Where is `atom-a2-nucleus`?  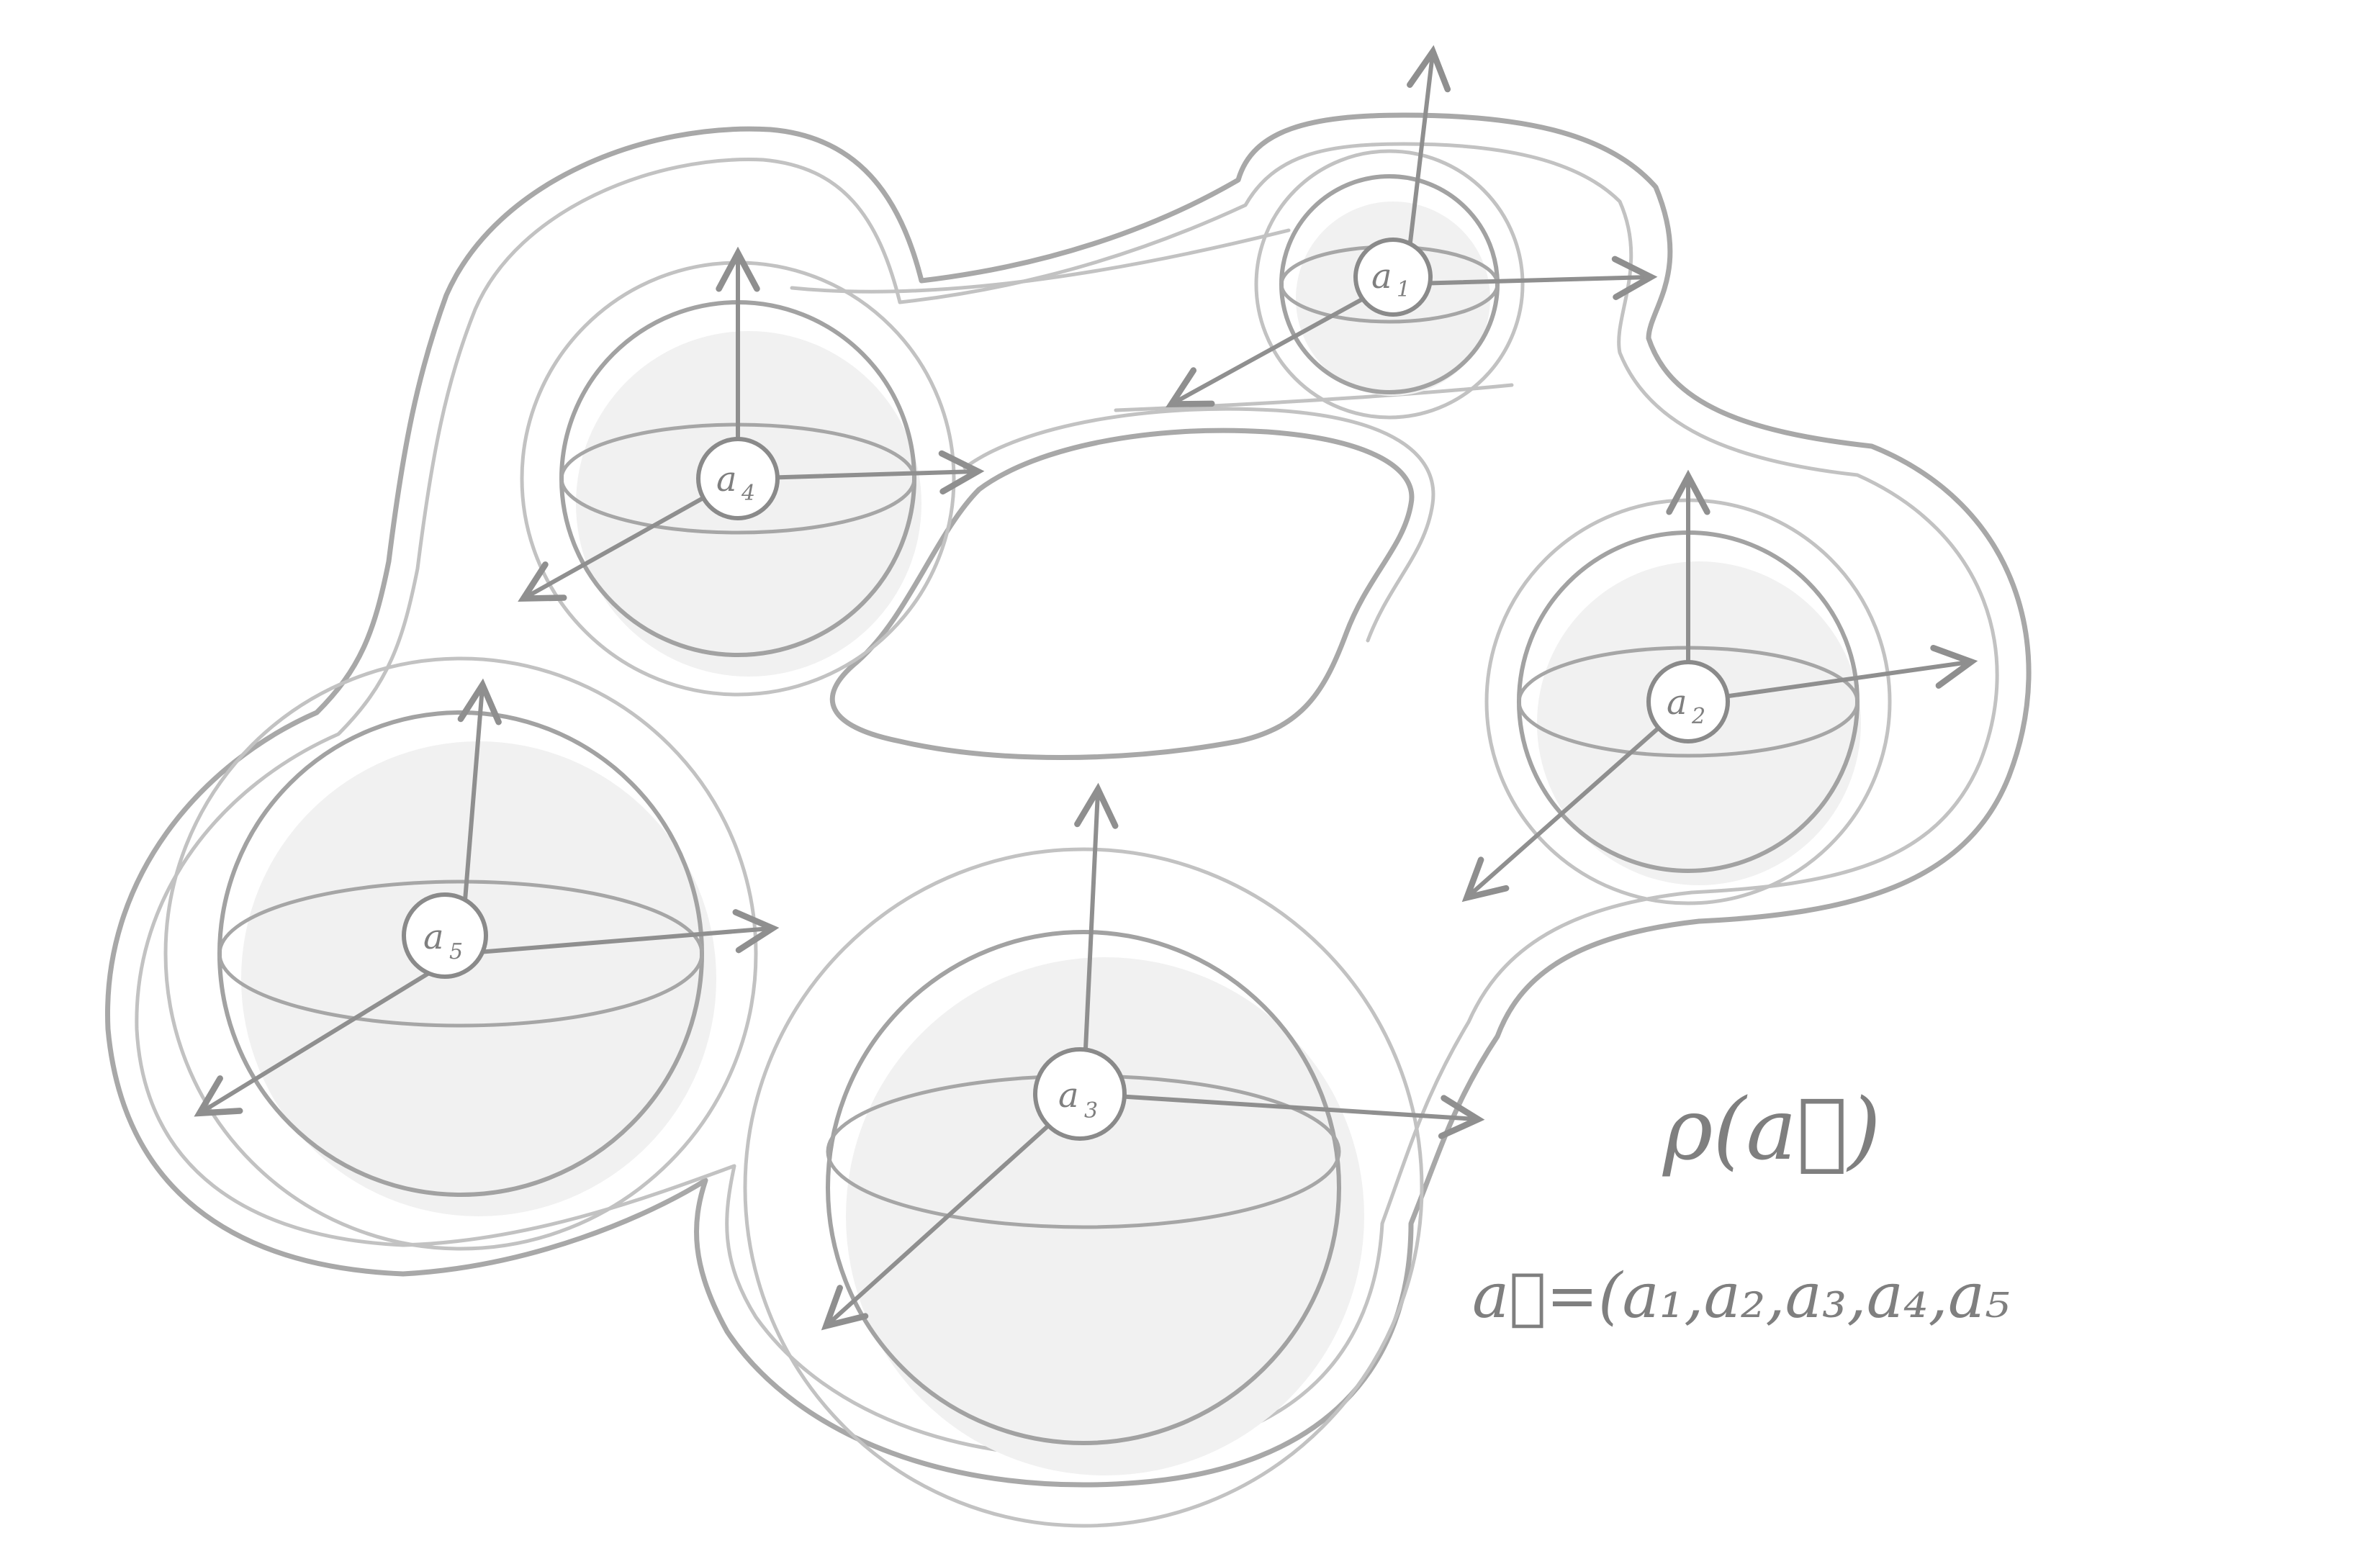 atom-a2-nucleus is located at coordinates (1688, 701).